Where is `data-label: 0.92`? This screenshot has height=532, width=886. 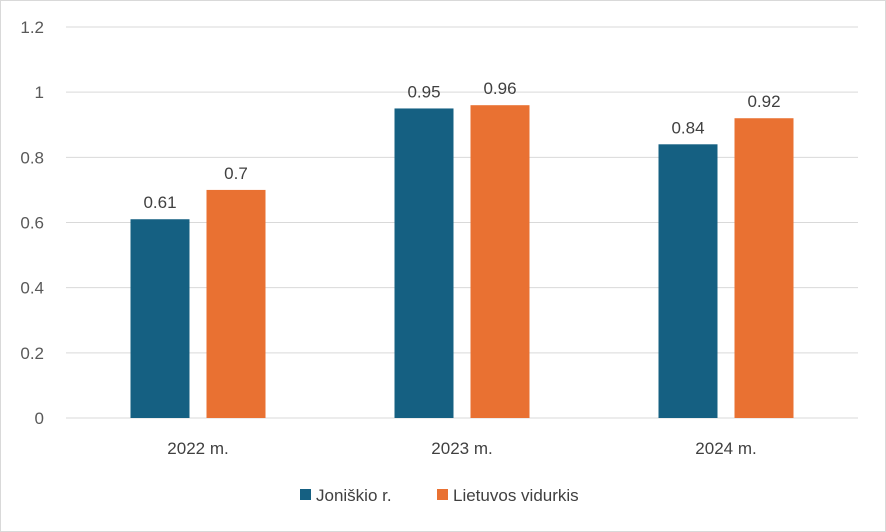
data-label: 0.92 is located at coordinates (763, 101).